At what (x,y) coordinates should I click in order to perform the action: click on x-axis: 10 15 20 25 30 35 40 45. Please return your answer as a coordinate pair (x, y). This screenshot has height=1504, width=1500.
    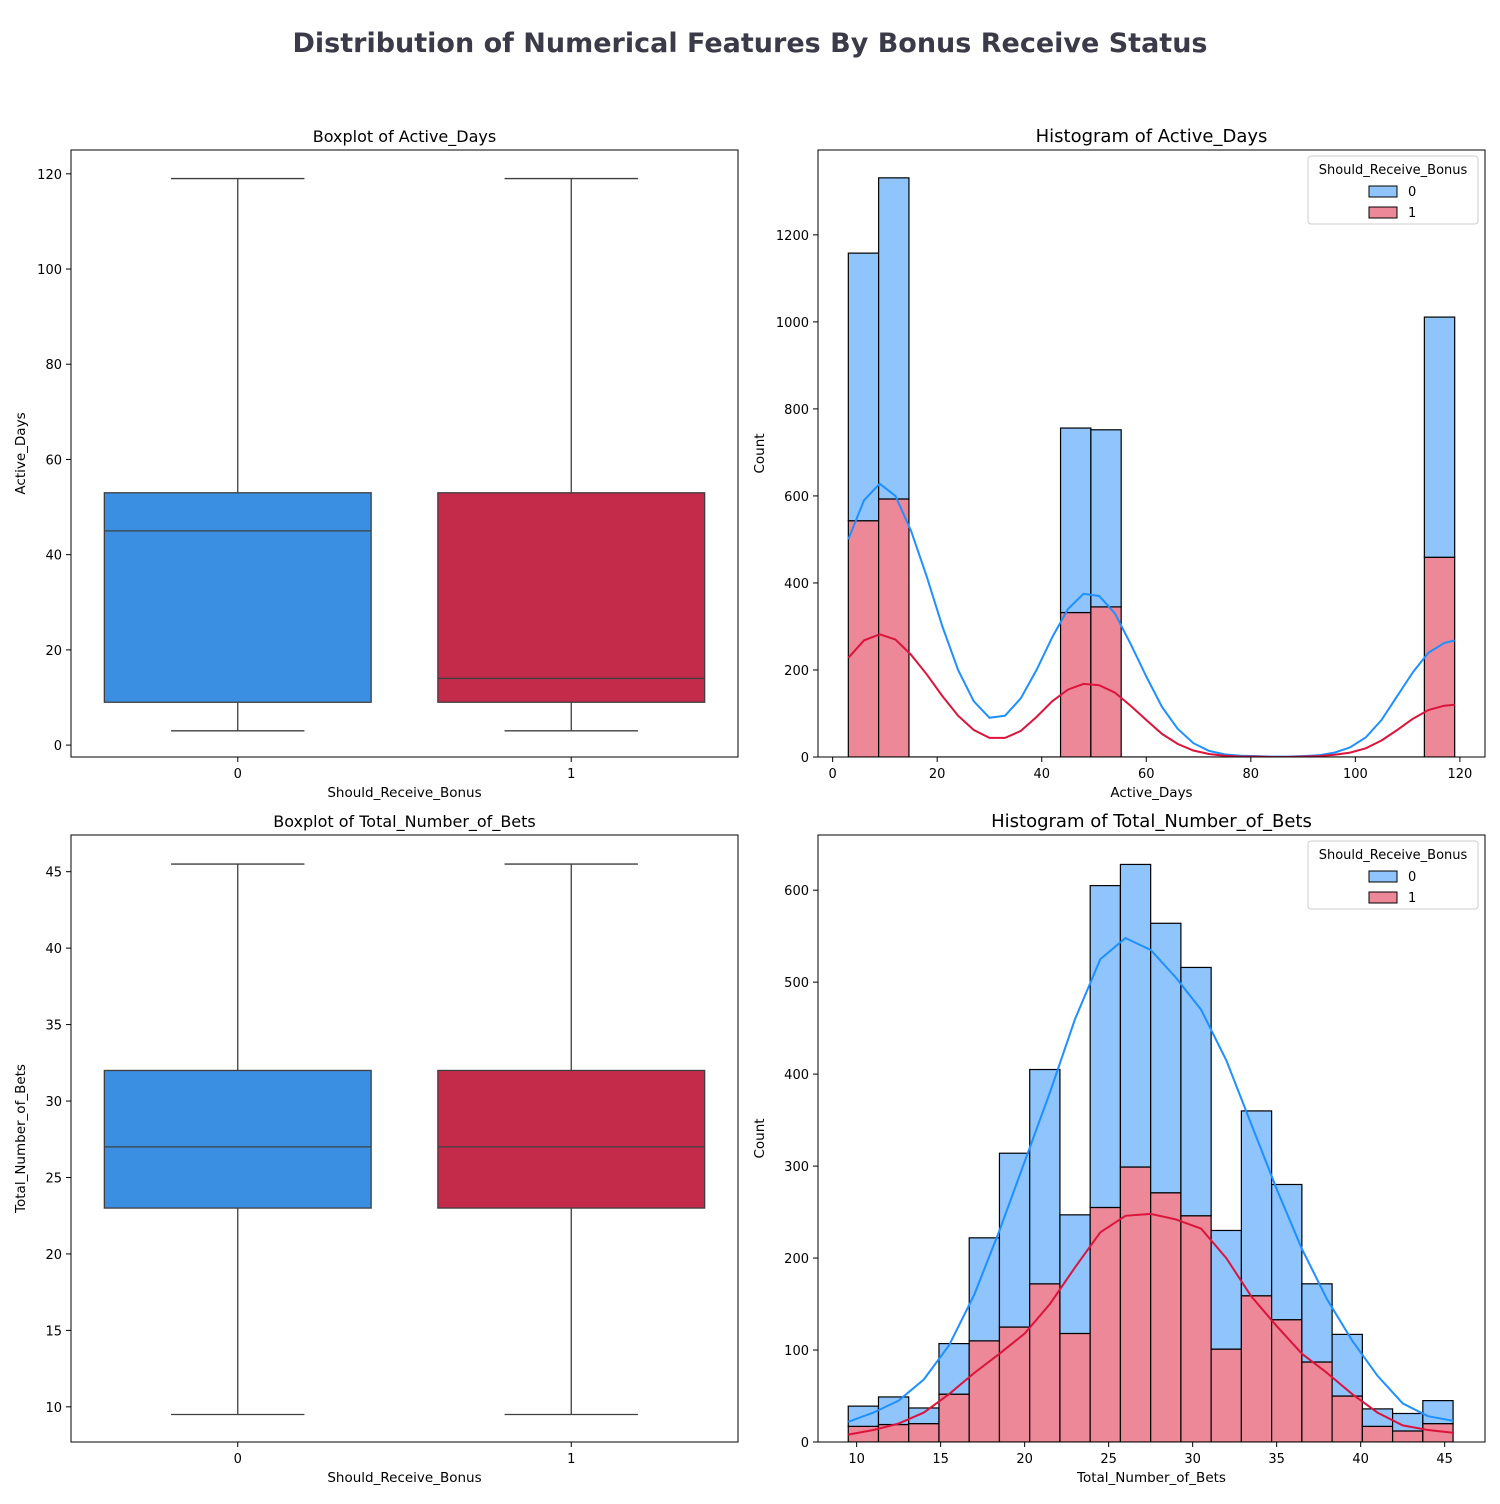
    Looking at the image, I should click on (1150, 1454).